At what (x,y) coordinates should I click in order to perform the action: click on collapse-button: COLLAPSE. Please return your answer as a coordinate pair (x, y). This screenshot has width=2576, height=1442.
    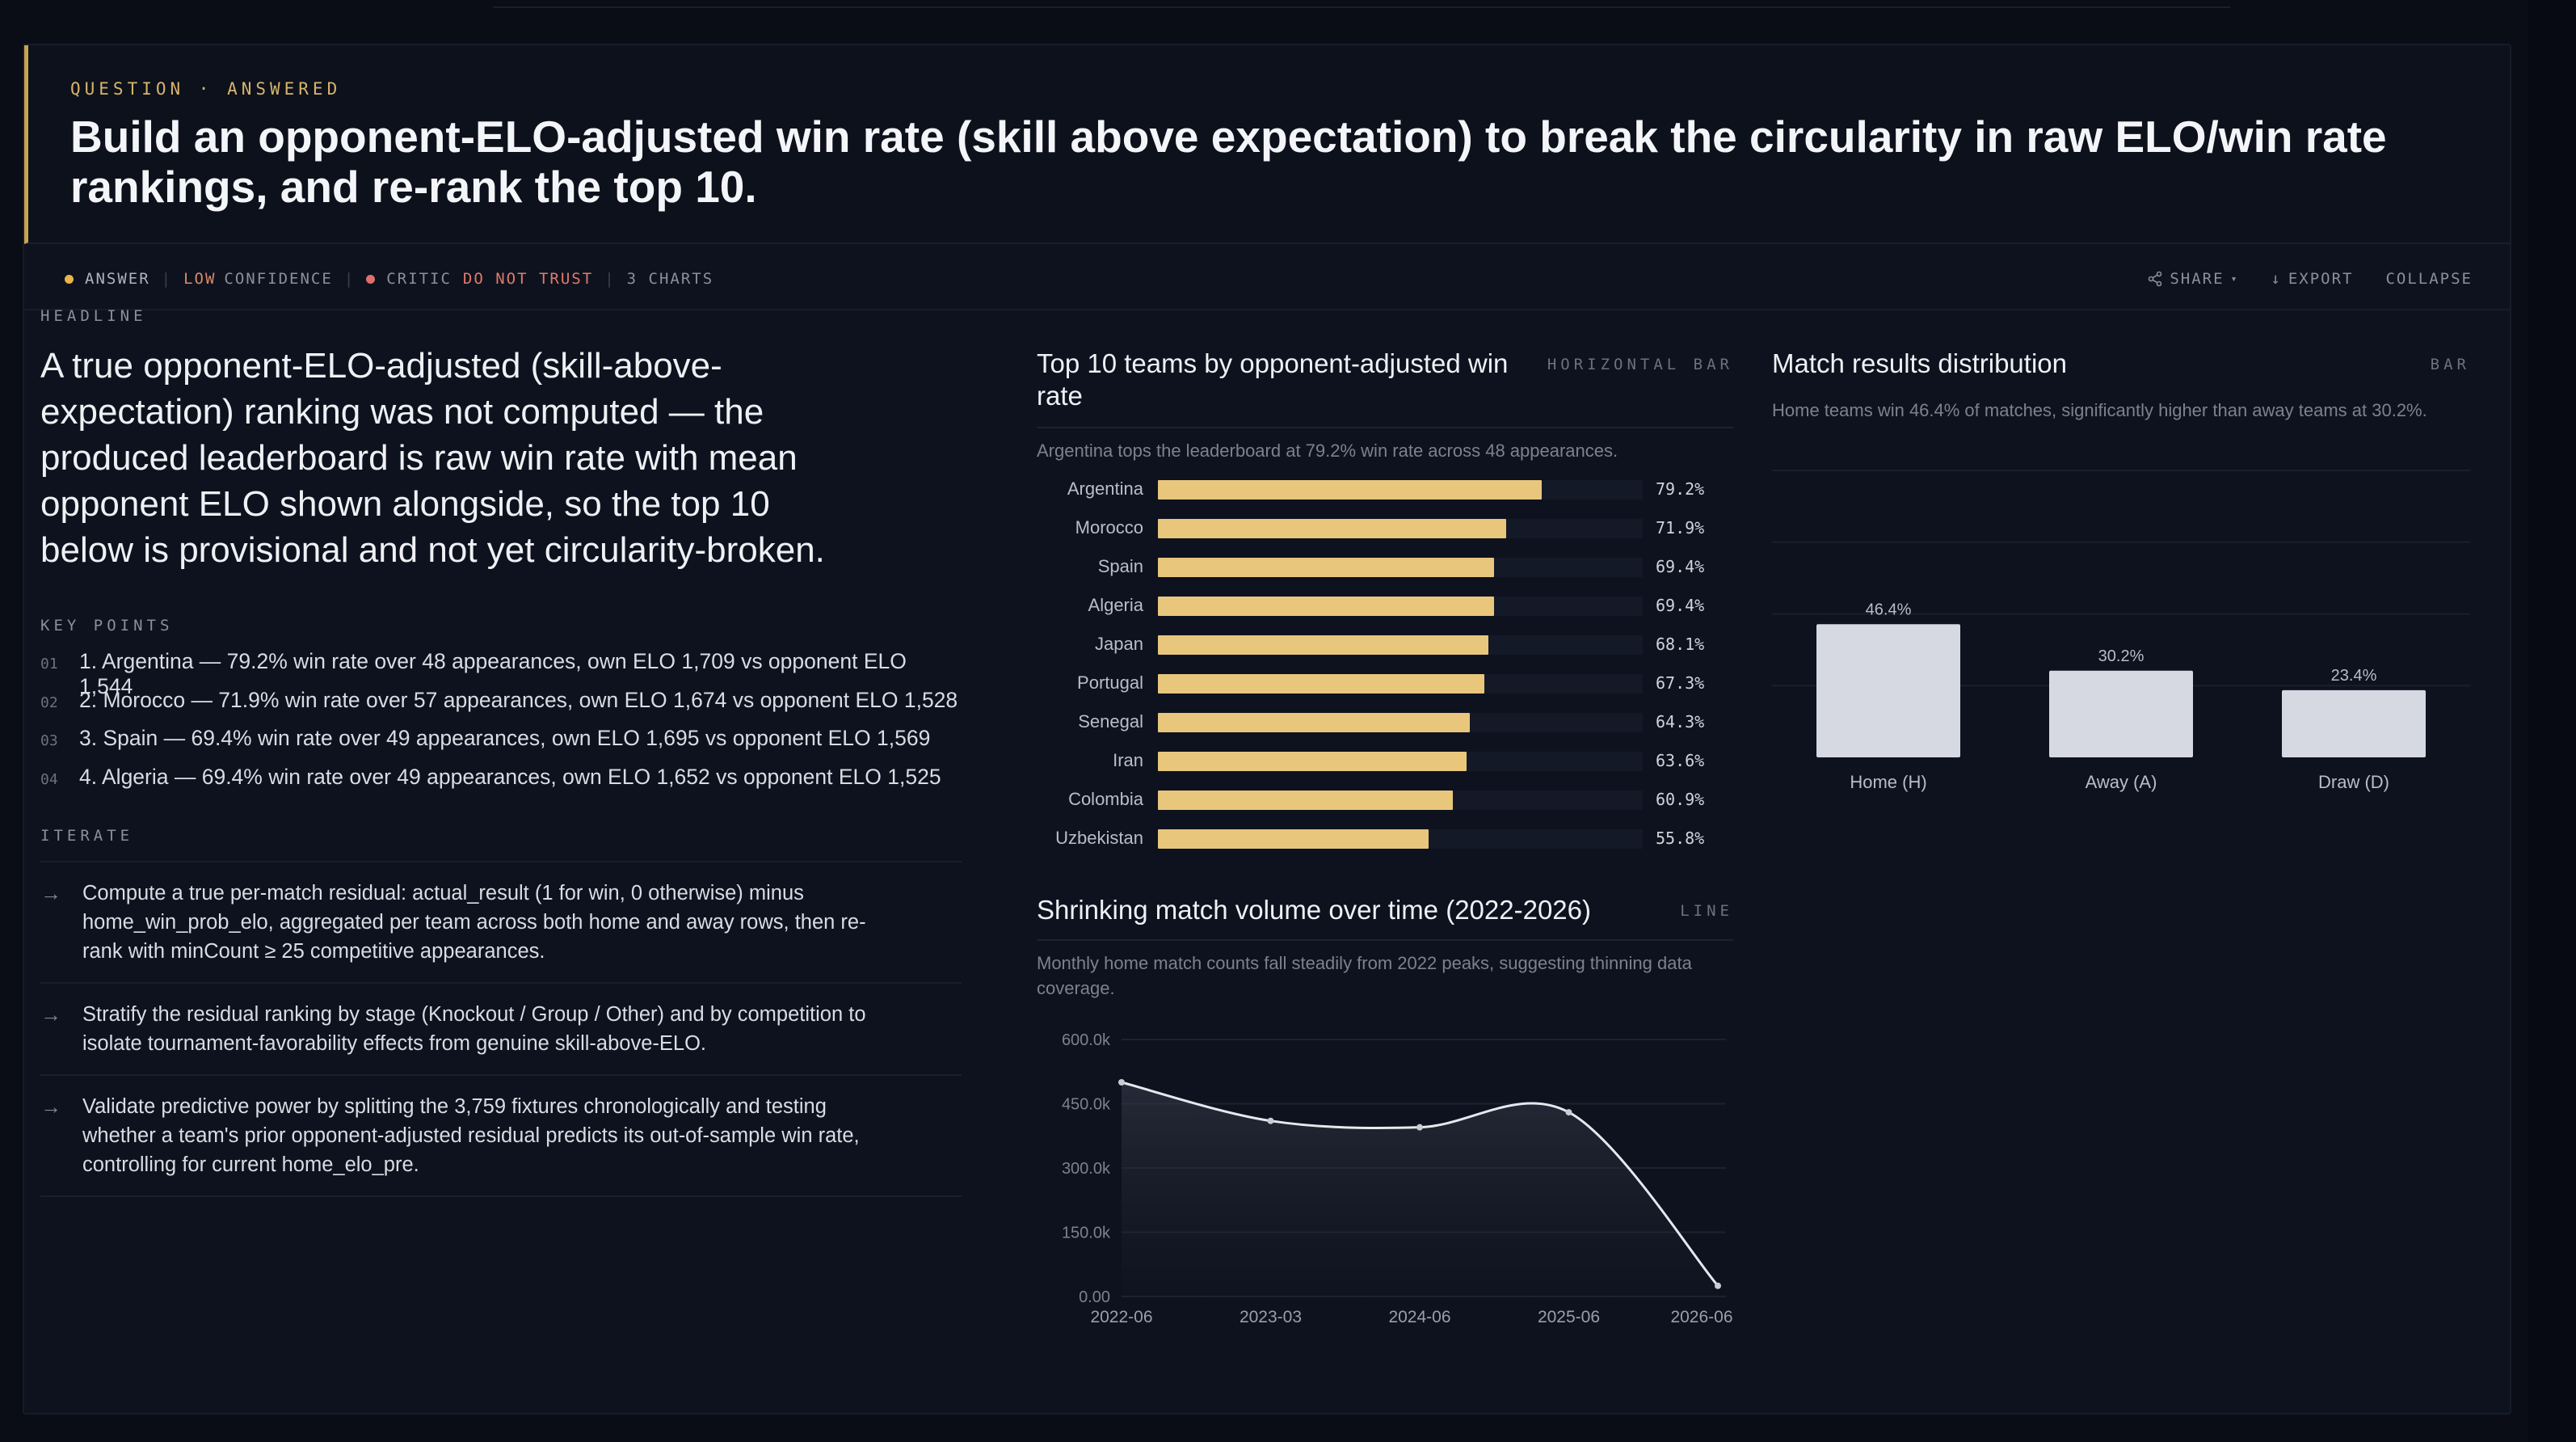
    Looking at the image, I should click on (2429, 279).